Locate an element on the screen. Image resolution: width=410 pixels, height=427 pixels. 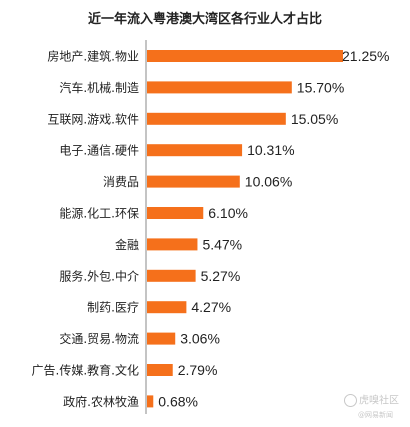
category-label: 服务.外包.中介 is located at coordinates (99, 275).